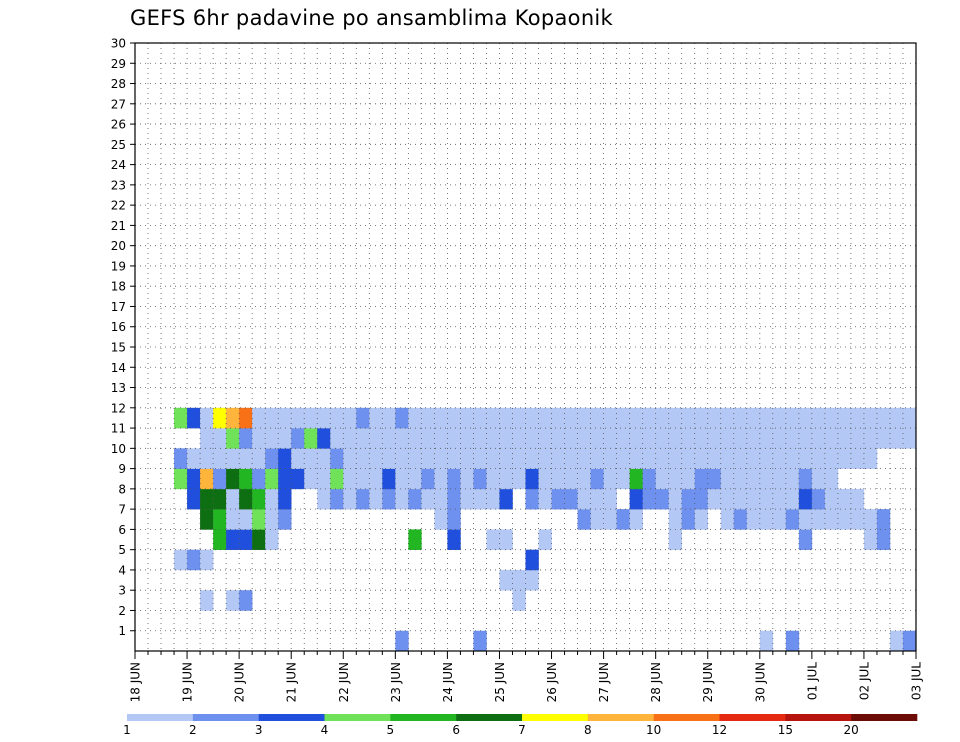 Image resolution: width=960 pixels, height=742 pixels. I want to click on x-tick-label: 24 JUN, so click(448, 682).